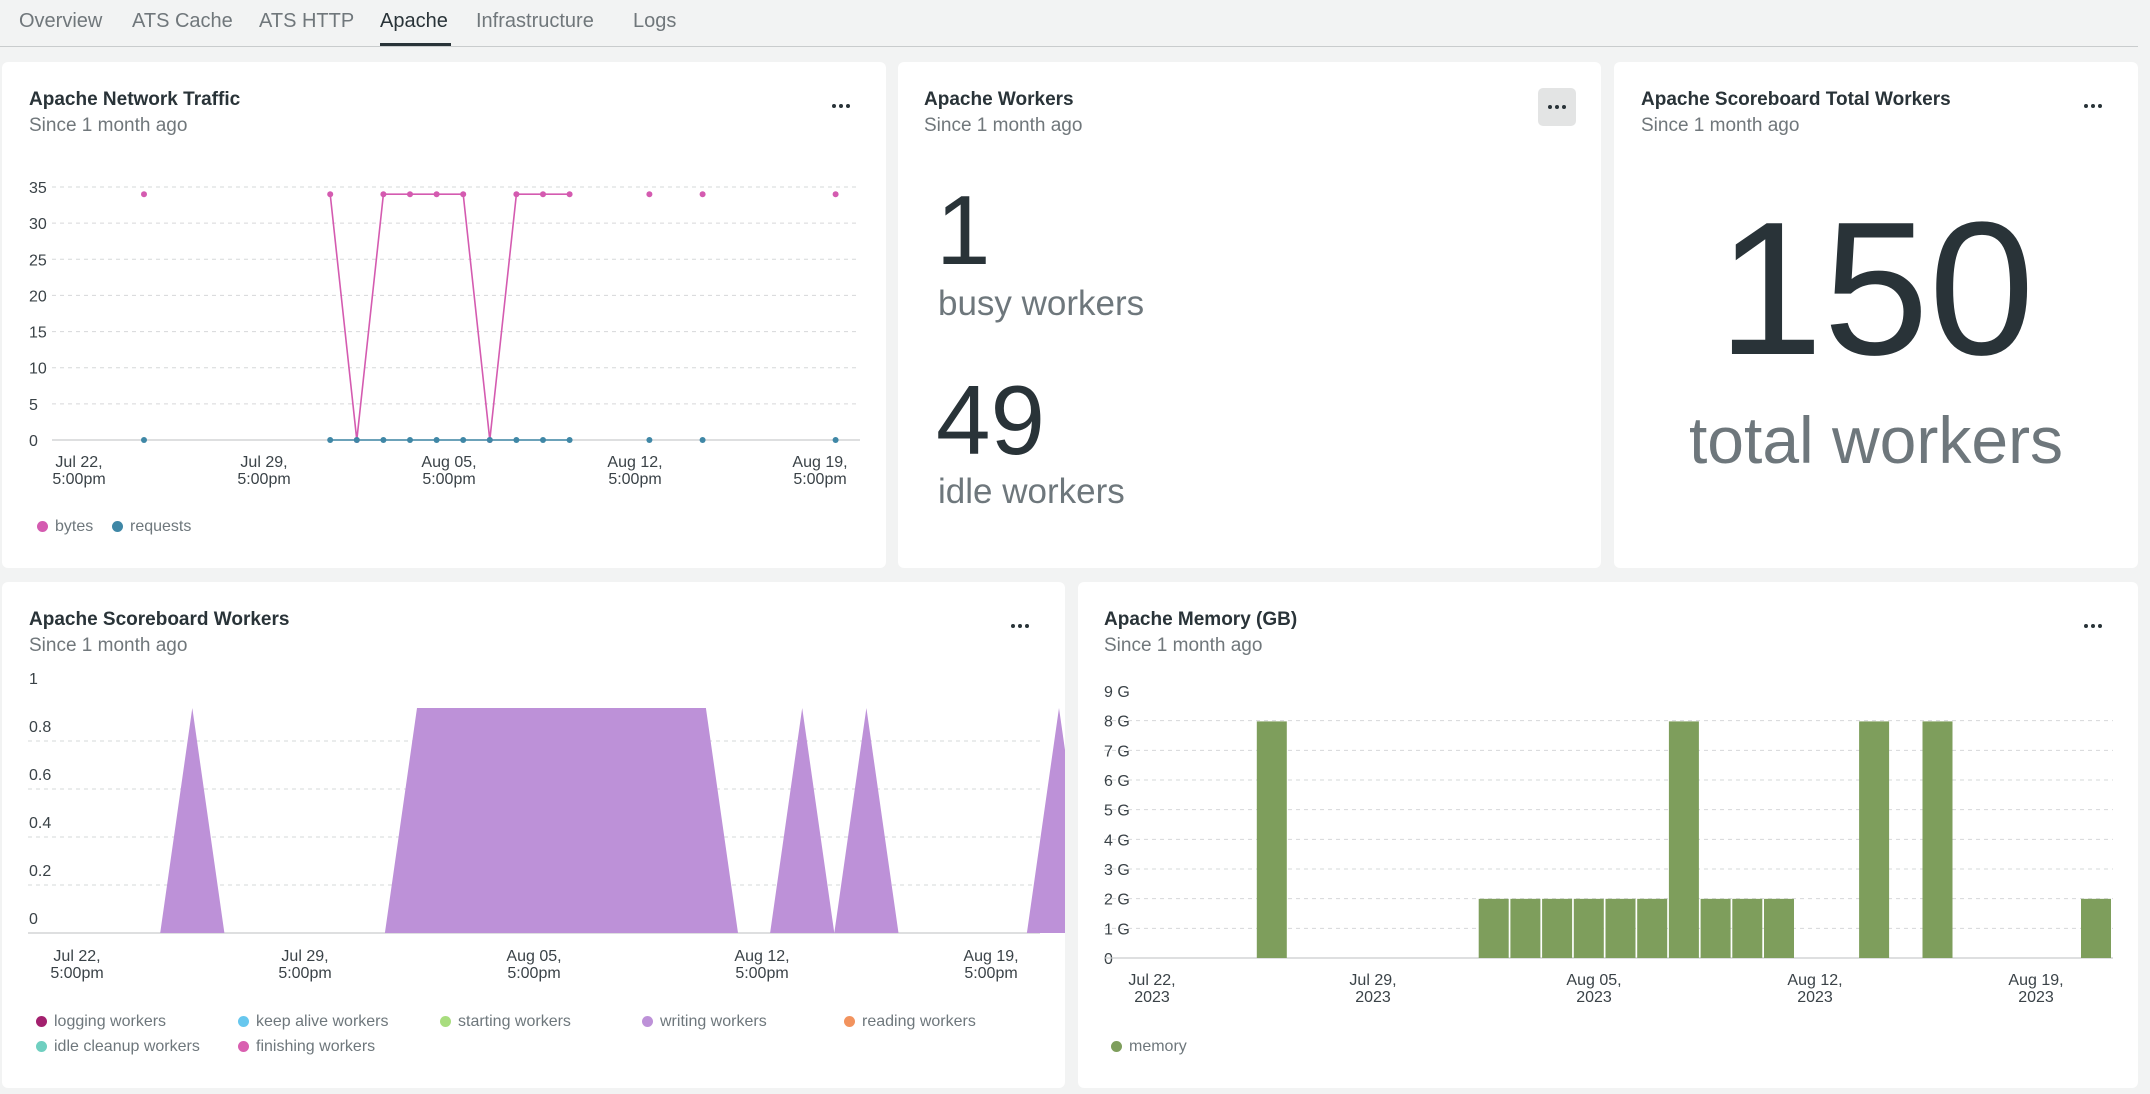 The image size is (2150, 1094). I want to click on legend-item: logging workers, so click(101, 1022).